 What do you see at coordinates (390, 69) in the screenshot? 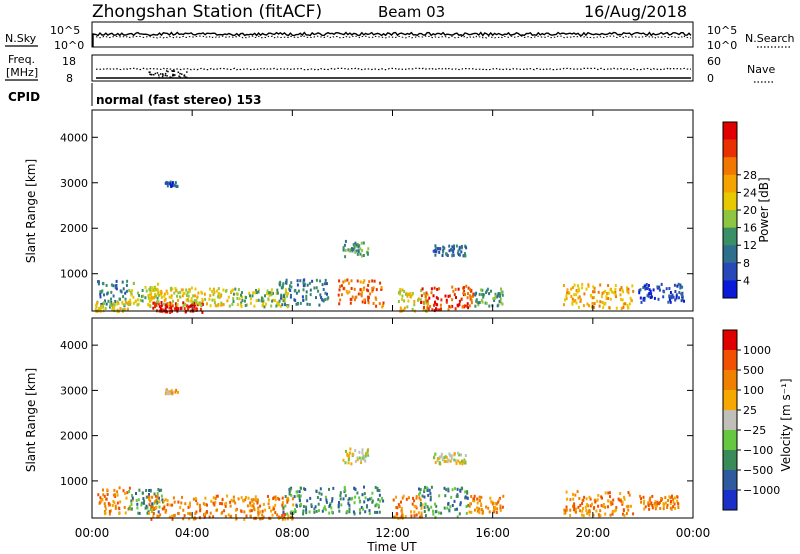
I see `frequency-panel: Freq. [MHz] 18 8 60 0 Nave` at bounding box center [390, 69].